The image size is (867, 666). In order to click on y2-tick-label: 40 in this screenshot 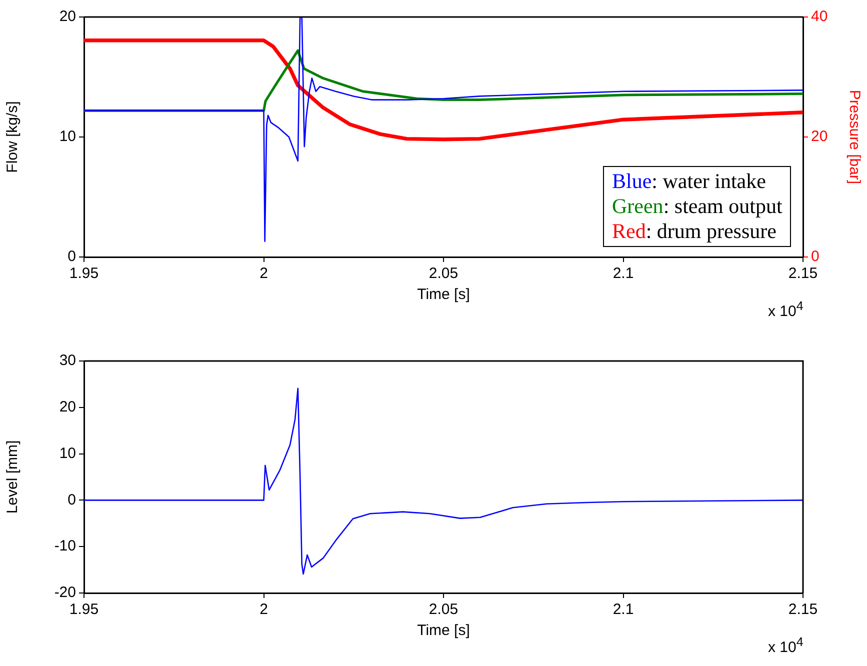, I will do `click(819, 17)`.